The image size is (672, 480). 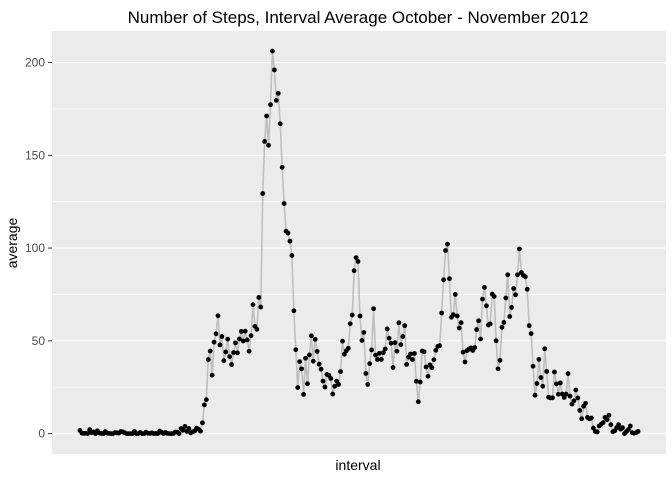 I want to click on y-tick-label: 0, so click(x=41, y=434).